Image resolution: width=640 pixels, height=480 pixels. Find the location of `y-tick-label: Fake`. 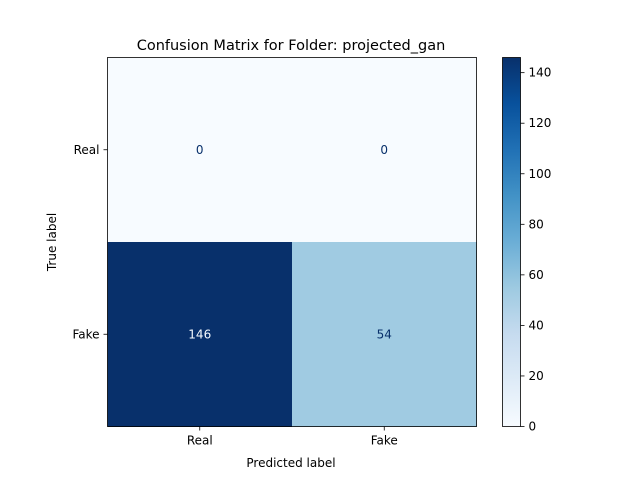

y-tick-label: Fake is located at coordinates (85, 334).